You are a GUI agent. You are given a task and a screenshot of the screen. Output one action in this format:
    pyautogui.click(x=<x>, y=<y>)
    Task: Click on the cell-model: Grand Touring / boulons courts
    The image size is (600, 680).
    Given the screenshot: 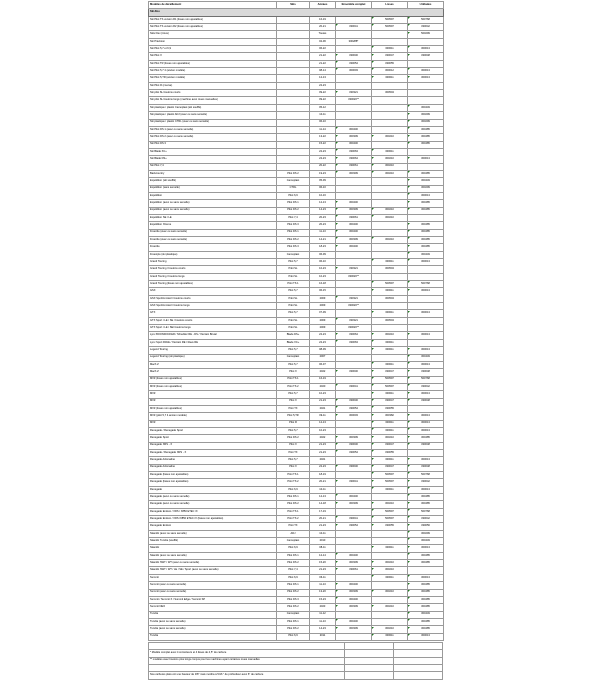 What is the action you would take?
    pyautogui.click(x=212, y=269)
    